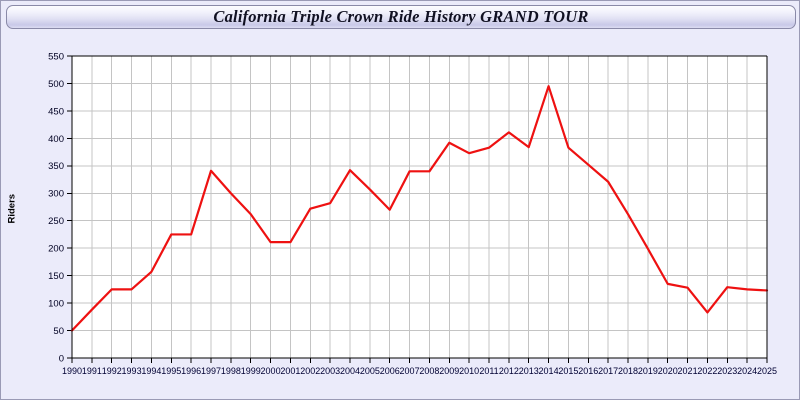  Describe the element at coordinates (747, 371) in the screenshot. I see `x-tick-label: 2024` at that location.